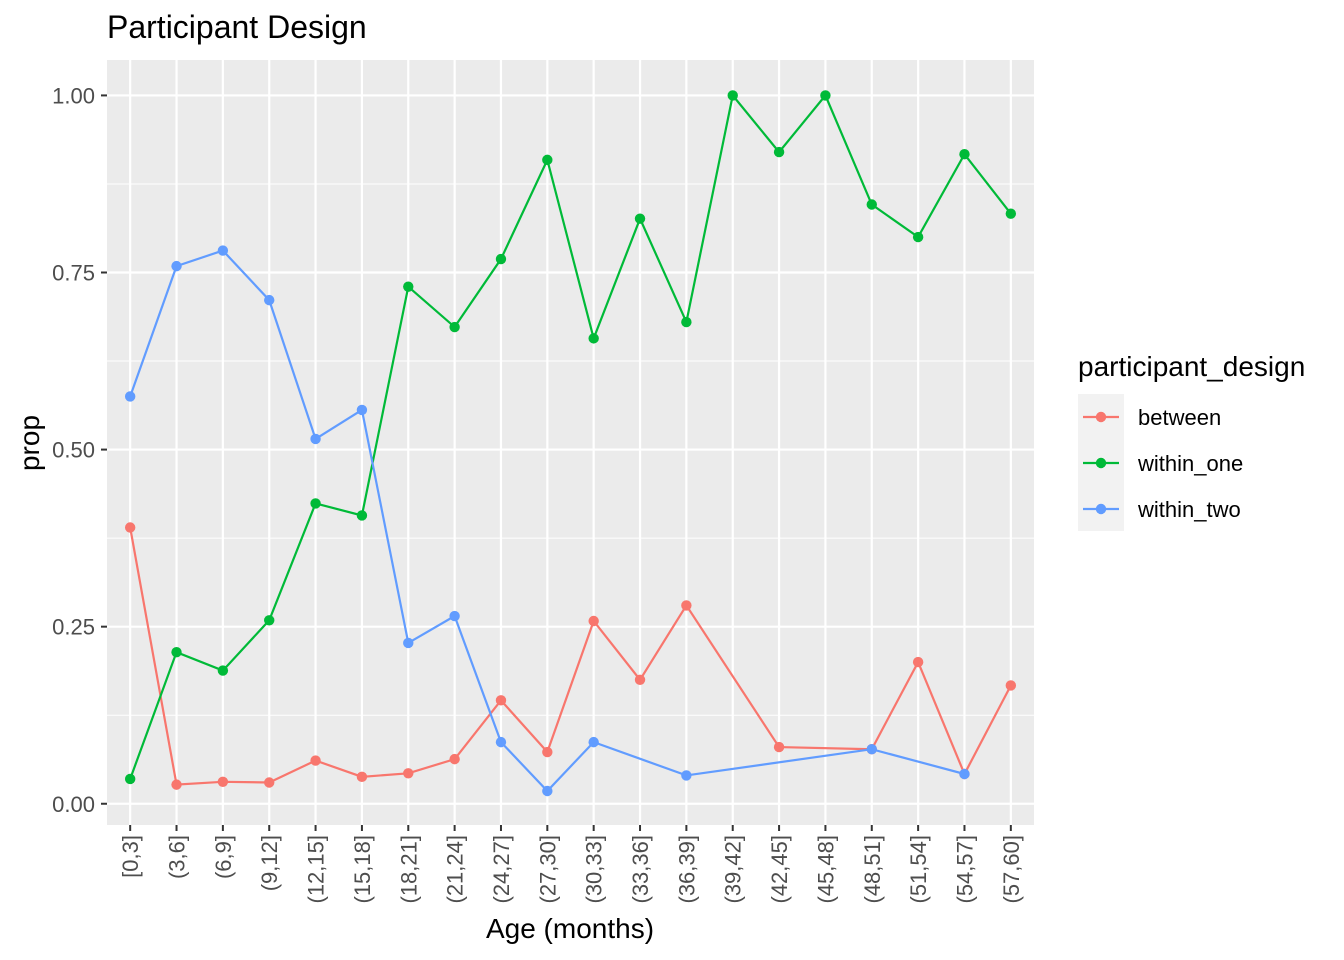 Image resolution: width=1344 pixels, height=960 pixels. I want to click on x-tick-label: (9,12], so click(269, 863).